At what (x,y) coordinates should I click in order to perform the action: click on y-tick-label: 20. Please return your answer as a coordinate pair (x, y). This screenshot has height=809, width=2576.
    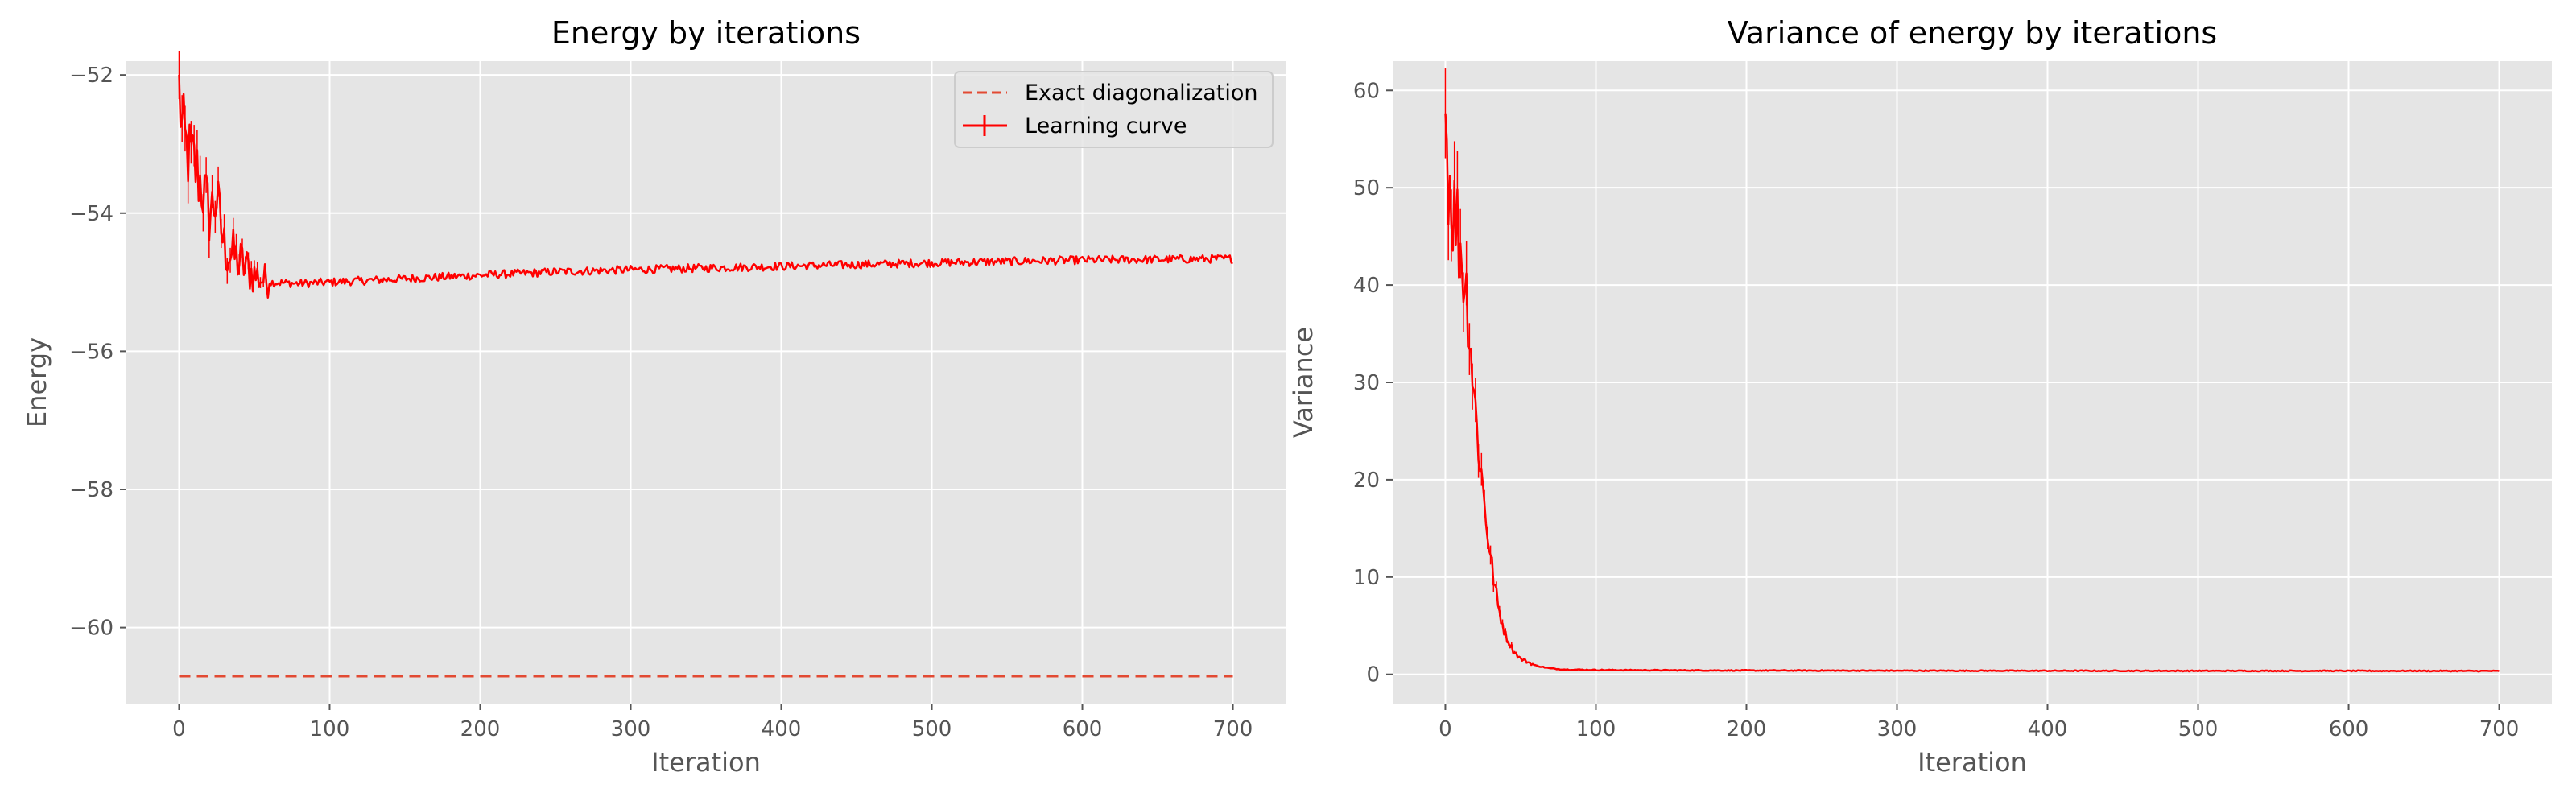
    Looking at the image, I should click on (1366, 480).